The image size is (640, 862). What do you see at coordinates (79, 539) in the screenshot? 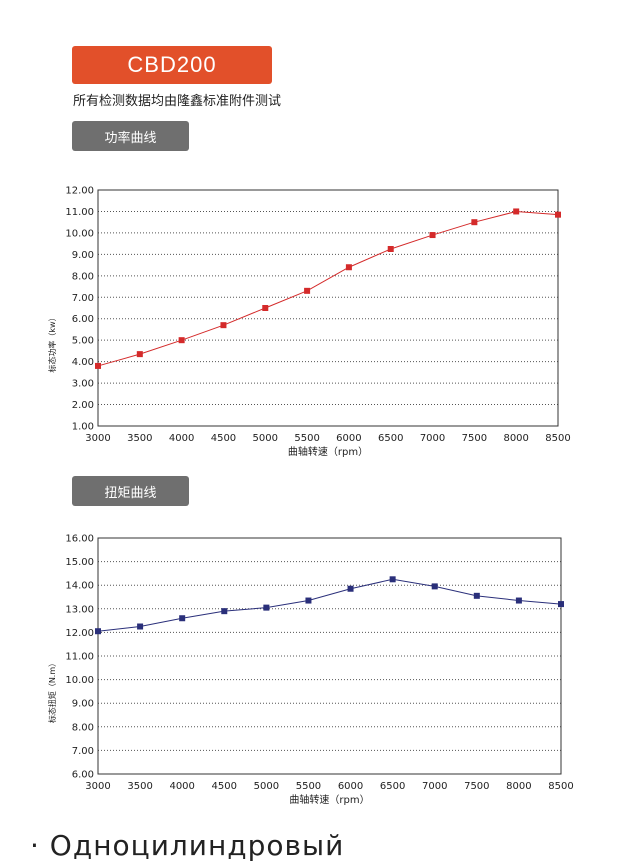
I see `torque-y-tick-label: 16.00` at bounding box center [79, 539].